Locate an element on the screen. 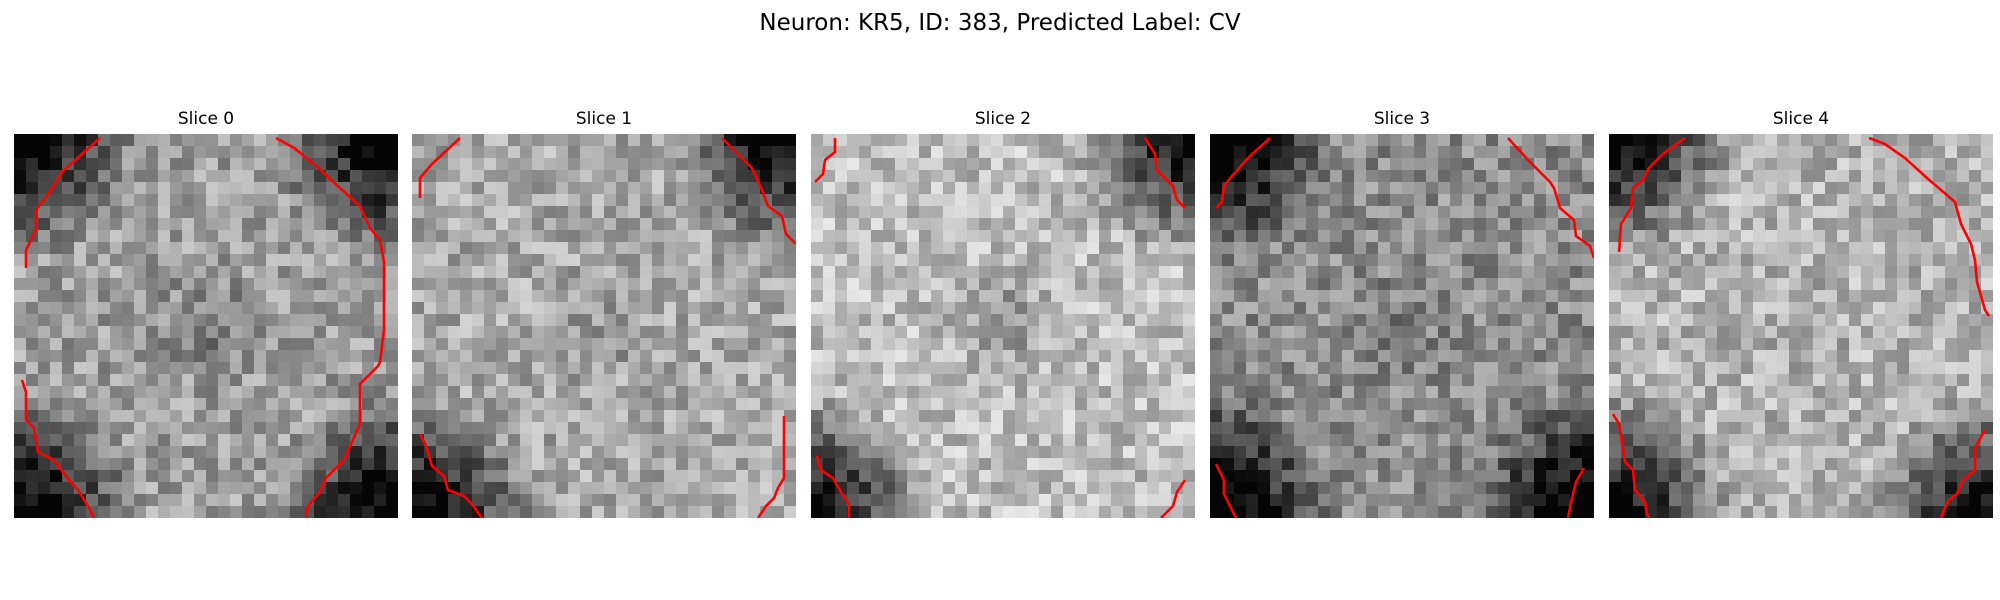  slice-panel-0: Slice 0 is located at coordinates (206, 313).